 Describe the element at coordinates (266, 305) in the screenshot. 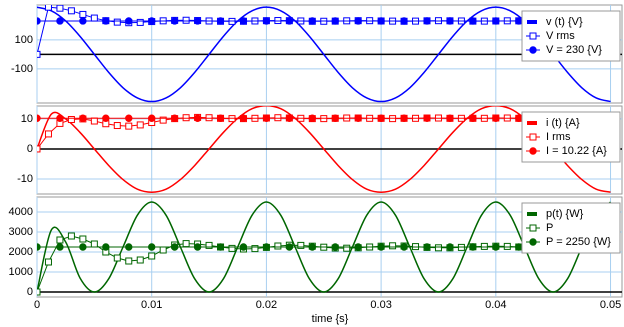

I see `x-tick-label: 0.02` at that location.